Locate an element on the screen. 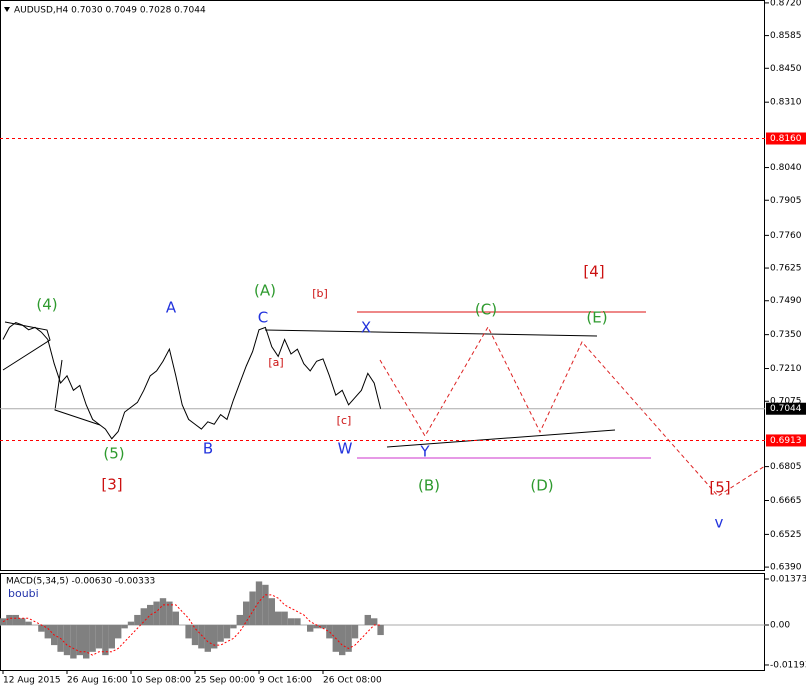  menu-icon is located at coordinates (7, 9).